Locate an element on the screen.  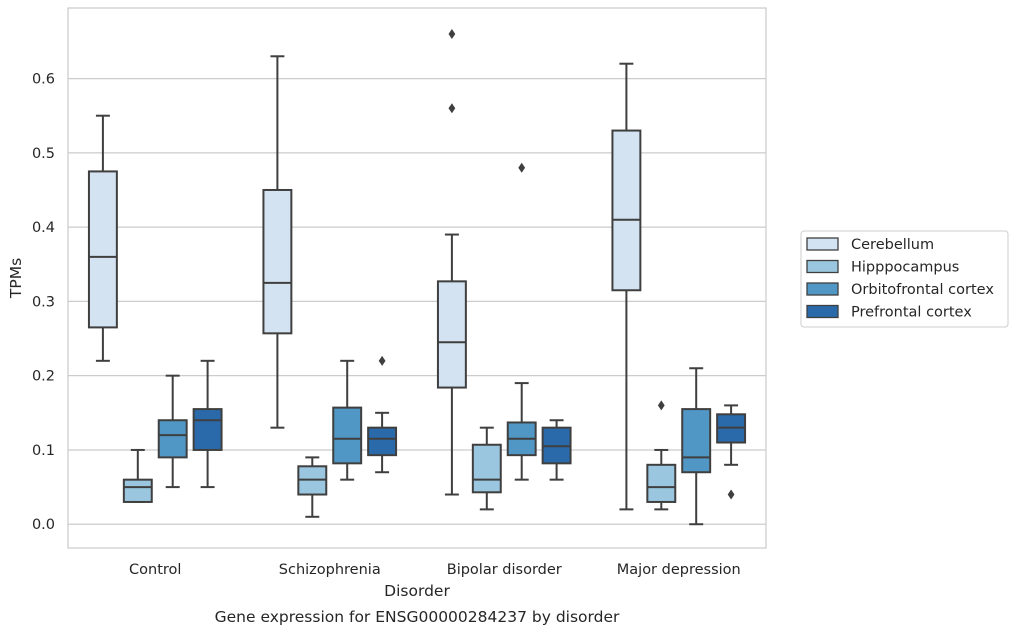
y-tick-label: 0.3 is located at coordinates (43, 302).